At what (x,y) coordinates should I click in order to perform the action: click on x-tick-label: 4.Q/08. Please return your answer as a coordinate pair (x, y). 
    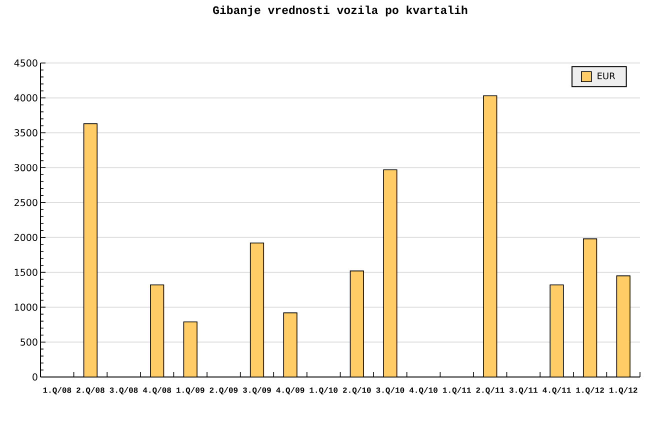
    Looking at the image, I should click on (157, 390).